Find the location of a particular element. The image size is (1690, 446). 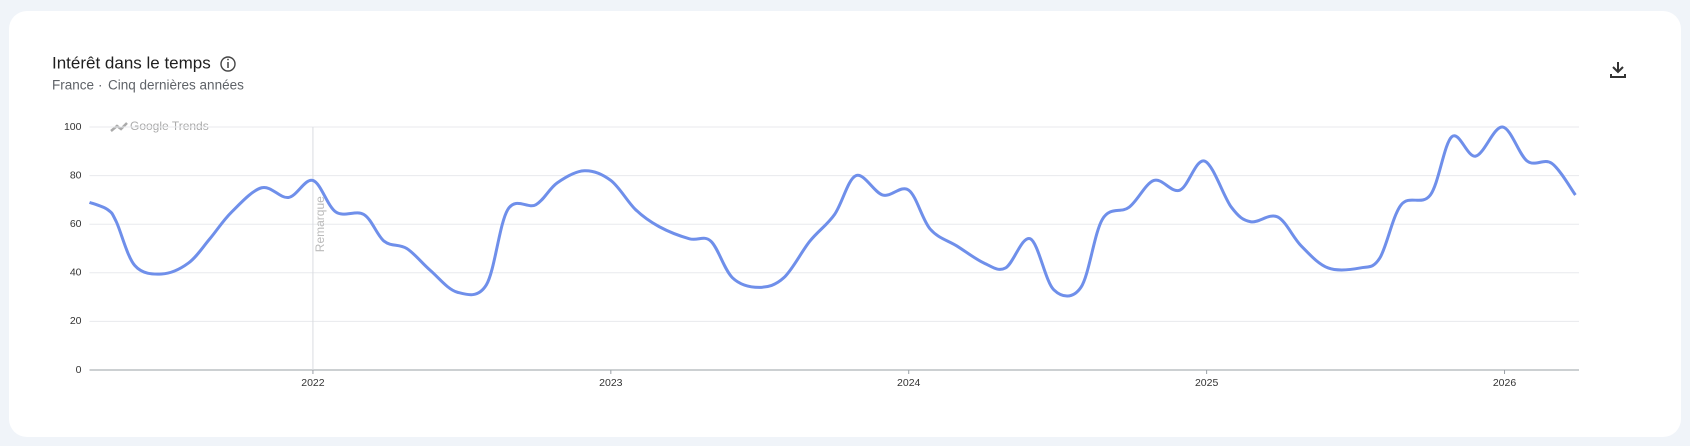

chart-title: Intérêt dans le temps is located at coordinates (131, 62).